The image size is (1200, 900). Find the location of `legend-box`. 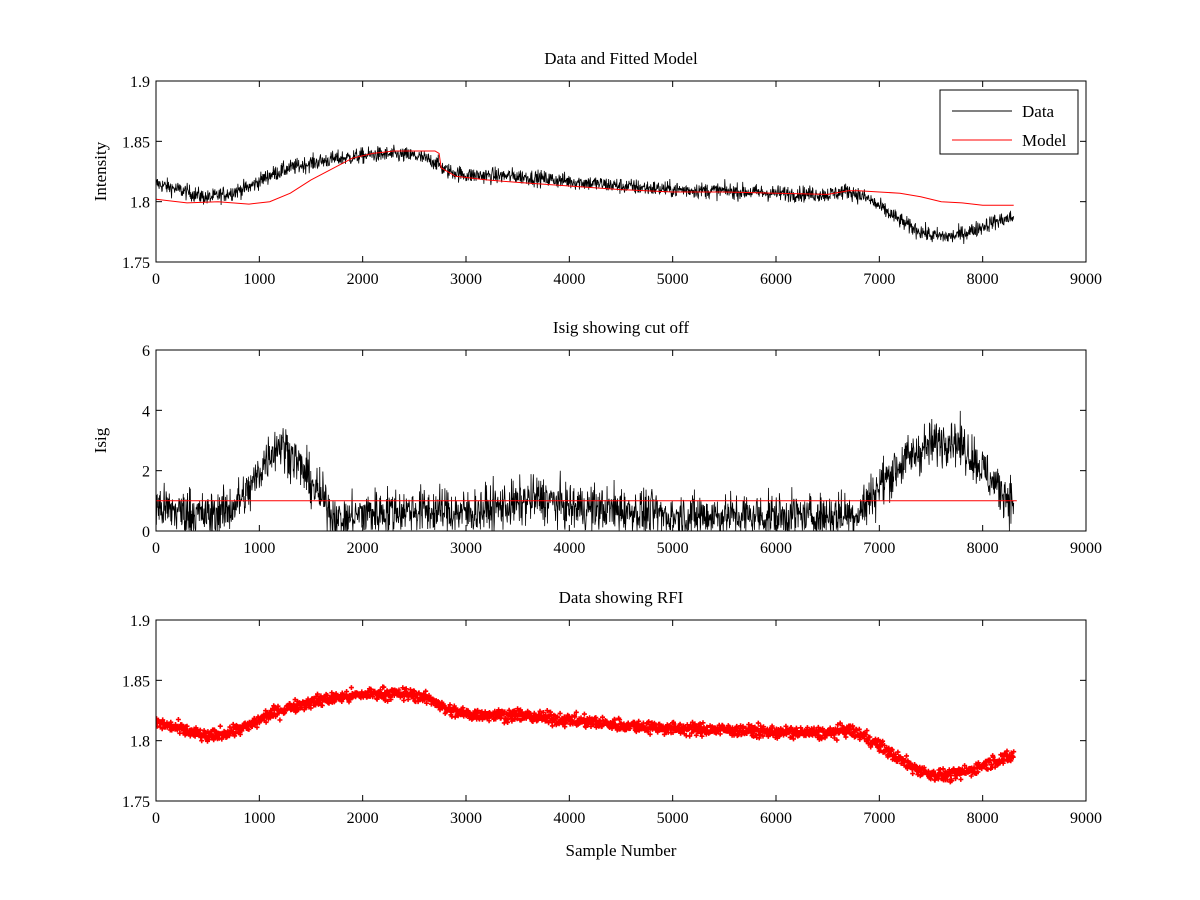

legend-box is located at coordinates (1009, 122).